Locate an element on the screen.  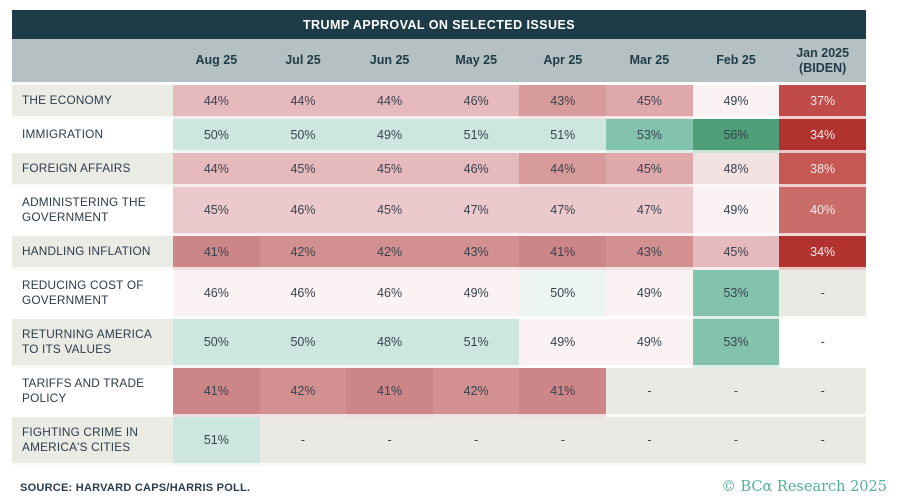
table-title: TRUMP APPROVAL ON SELECTED ISSUES is located at coordinates (439, 24).